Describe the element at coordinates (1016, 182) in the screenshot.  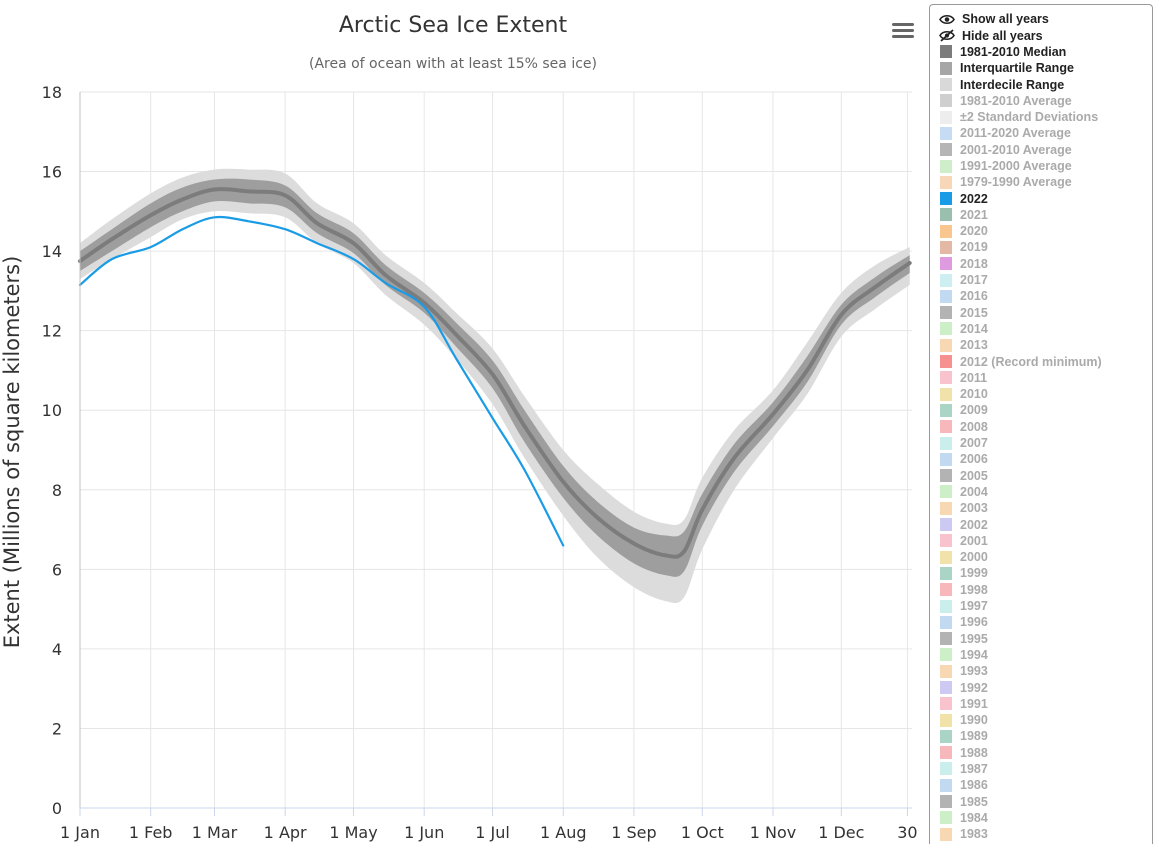
I see `legend-item-label: 1979-1990 Average` at that location.